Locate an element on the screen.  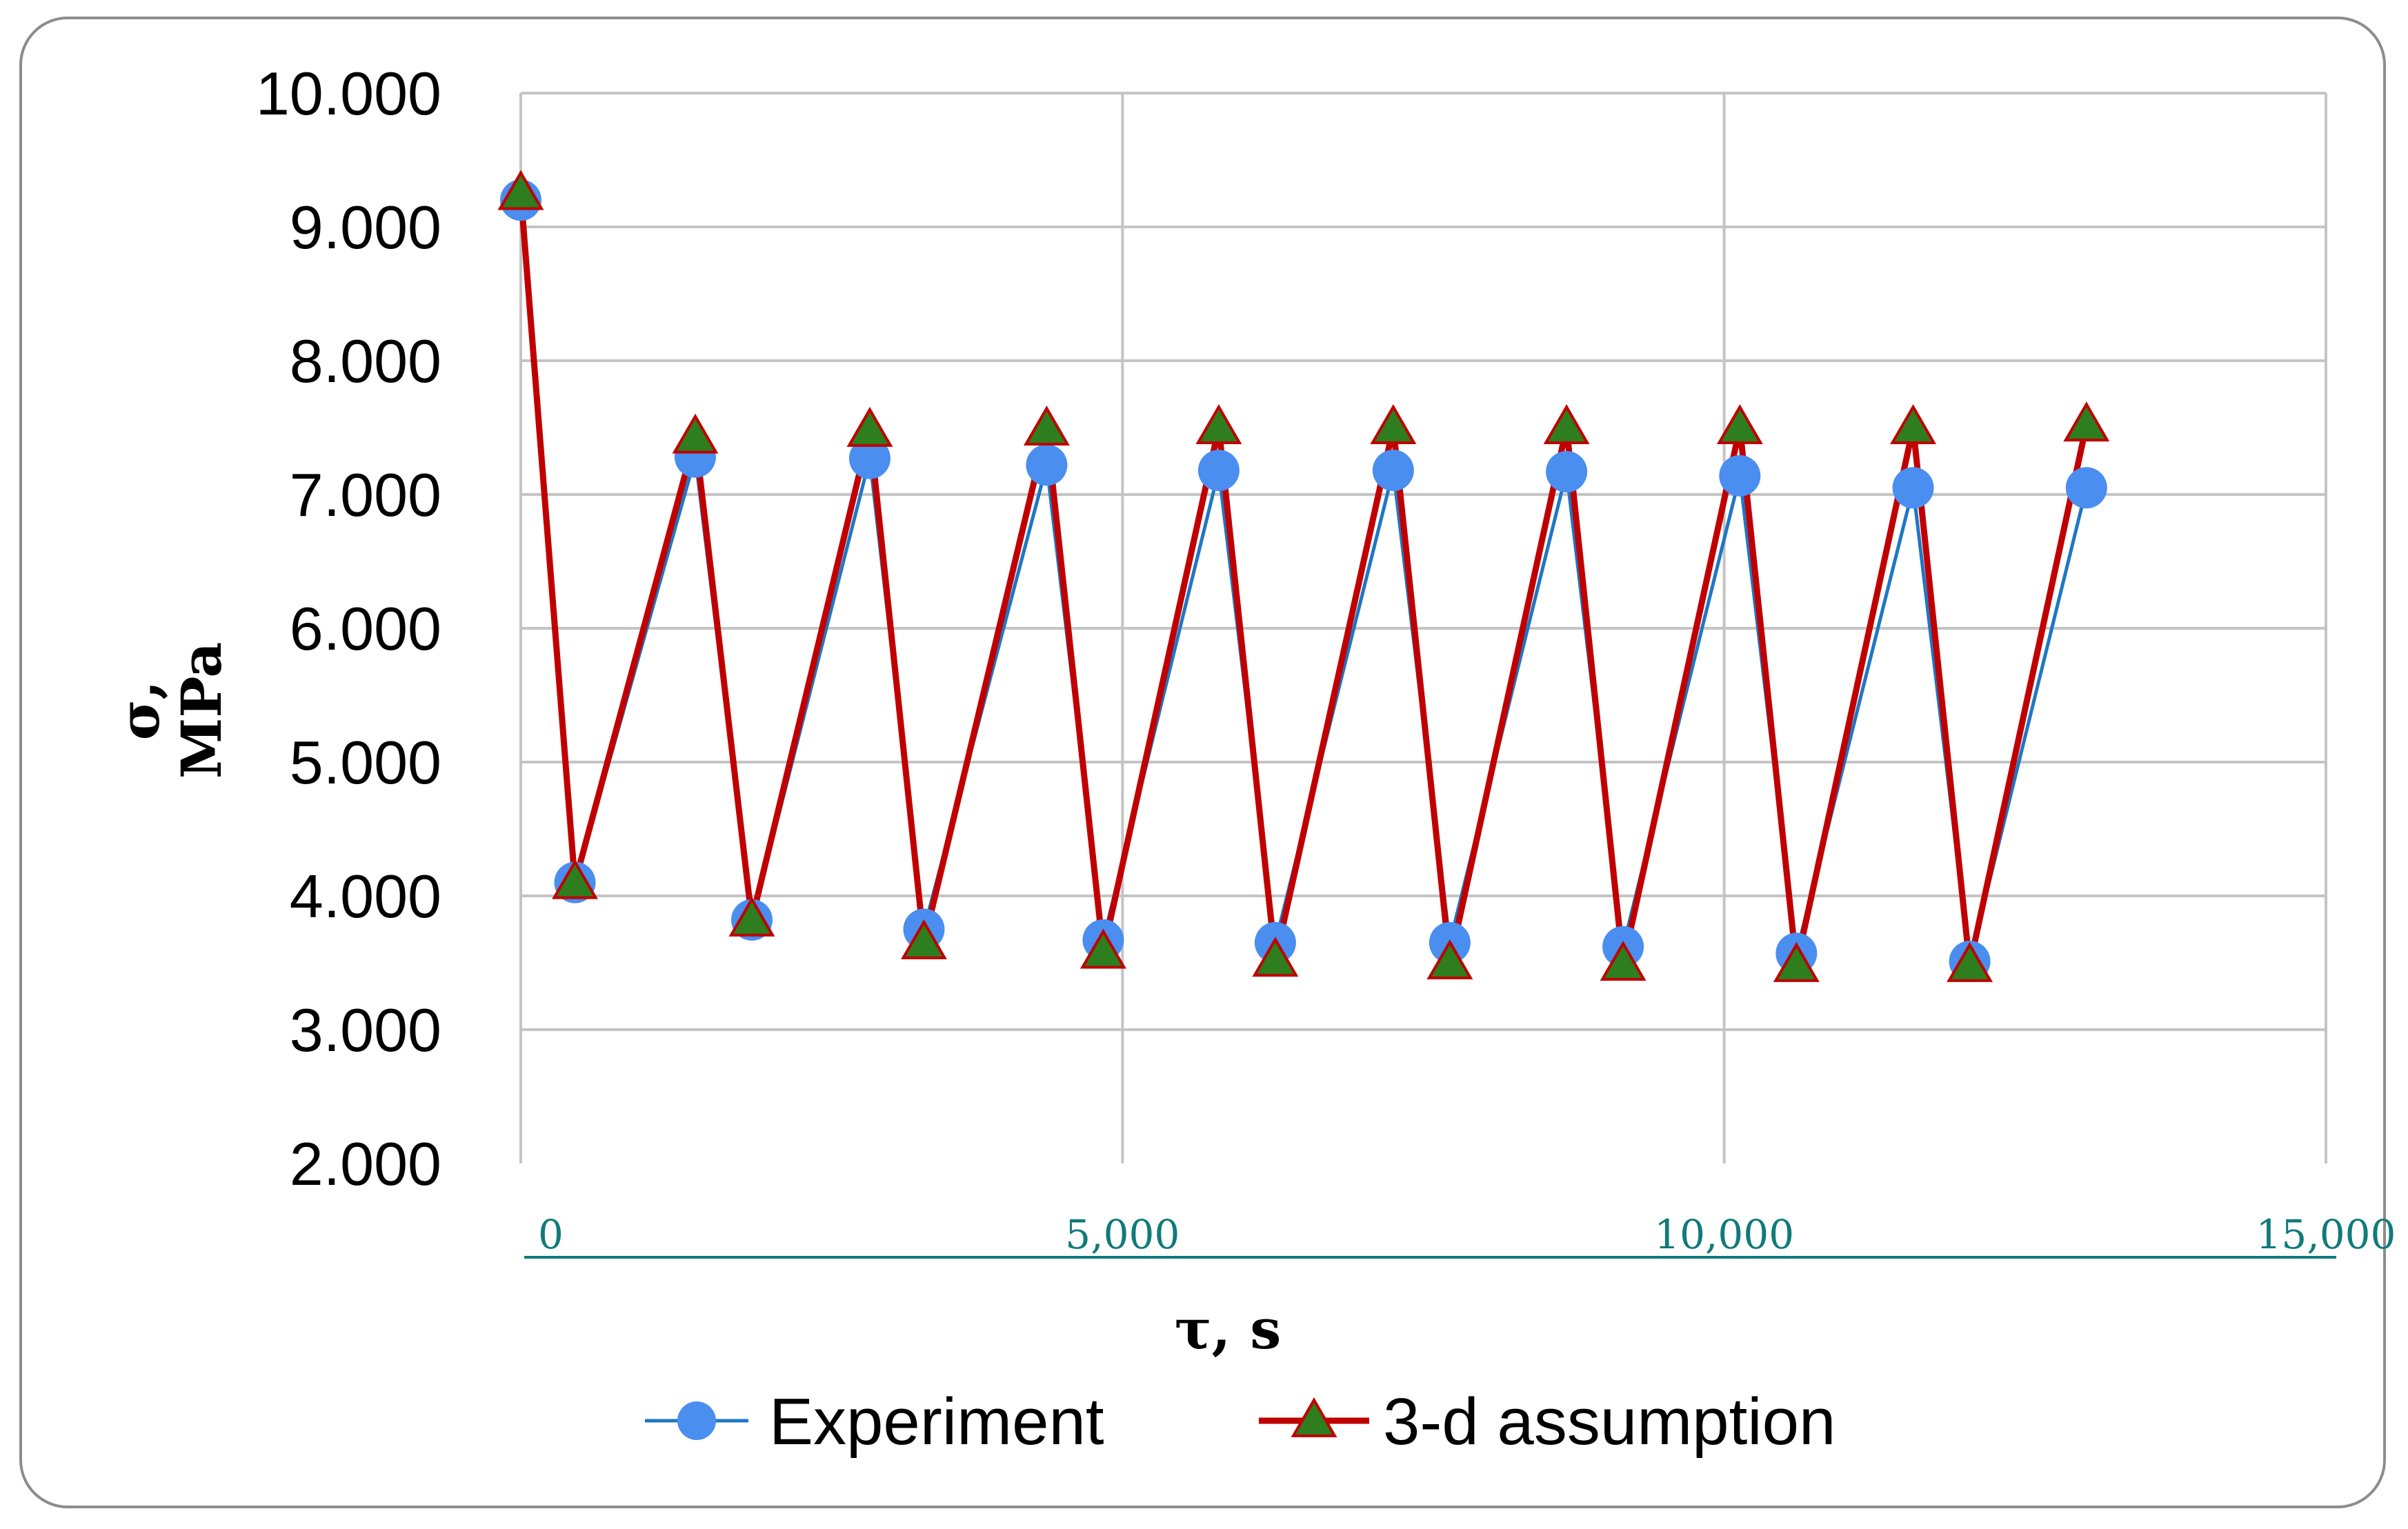
y-tick-label: 2.000 is located at coordinates (365, 1164).